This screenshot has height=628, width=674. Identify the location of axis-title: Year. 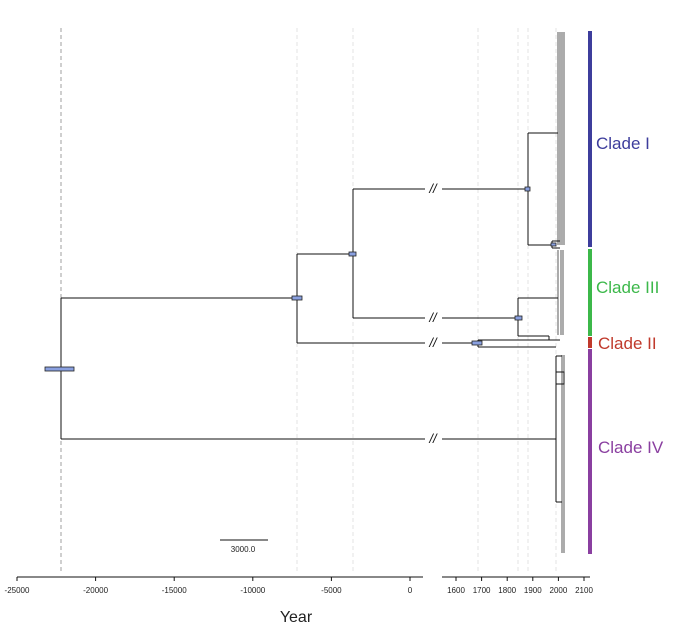
(296, 617).